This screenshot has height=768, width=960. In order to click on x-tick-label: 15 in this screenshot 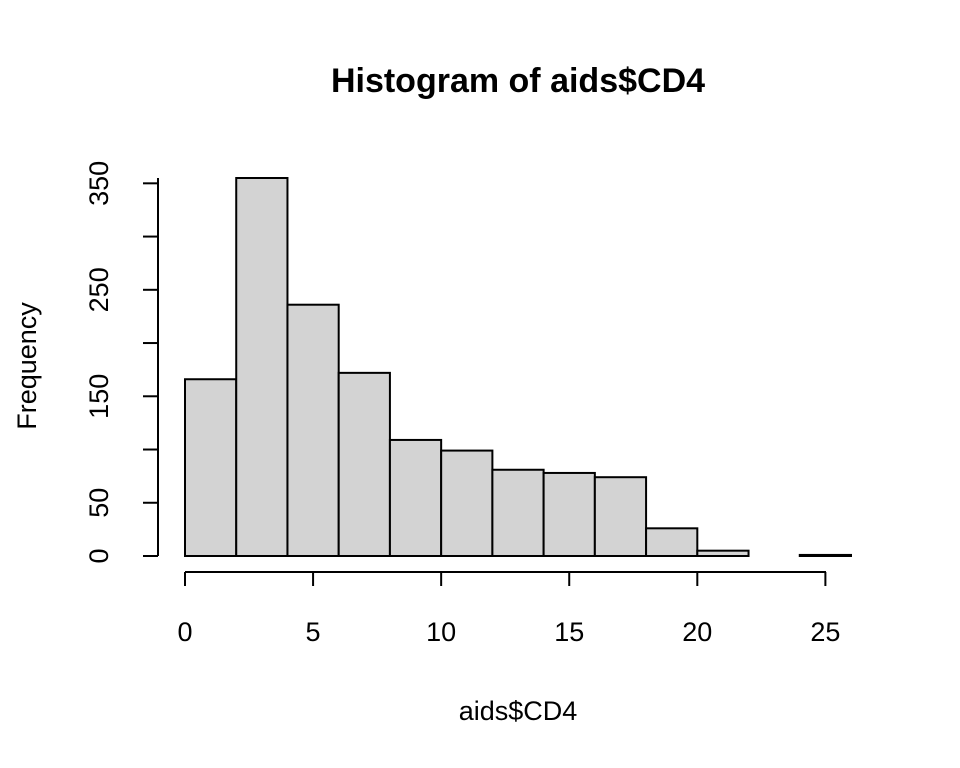, I will do `click(569, 632)`.